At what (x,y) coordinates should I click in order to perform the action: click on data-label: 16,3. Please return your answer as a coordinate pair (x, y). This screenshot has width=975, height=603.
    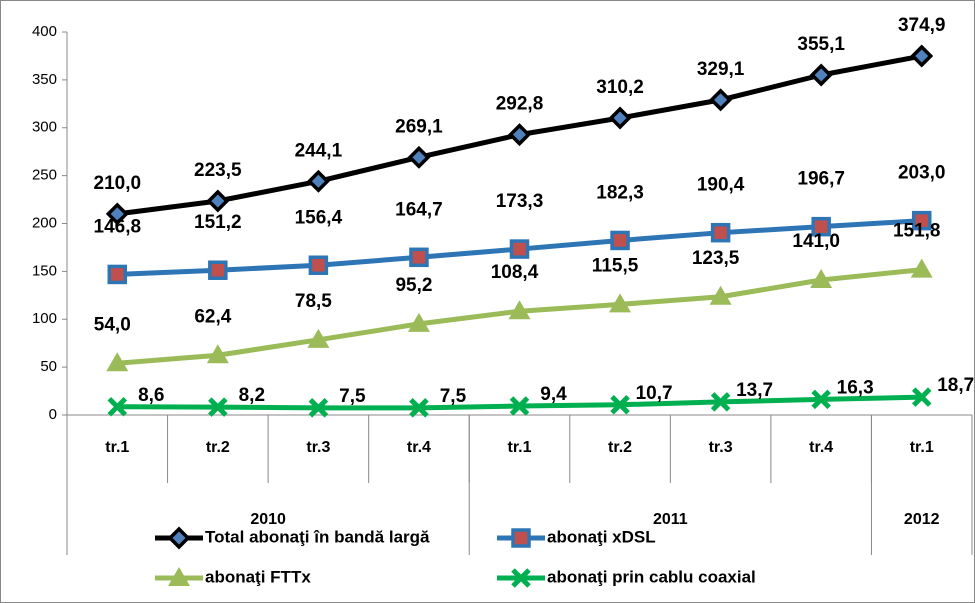
    Looking at the image, I should click on (855, 387).